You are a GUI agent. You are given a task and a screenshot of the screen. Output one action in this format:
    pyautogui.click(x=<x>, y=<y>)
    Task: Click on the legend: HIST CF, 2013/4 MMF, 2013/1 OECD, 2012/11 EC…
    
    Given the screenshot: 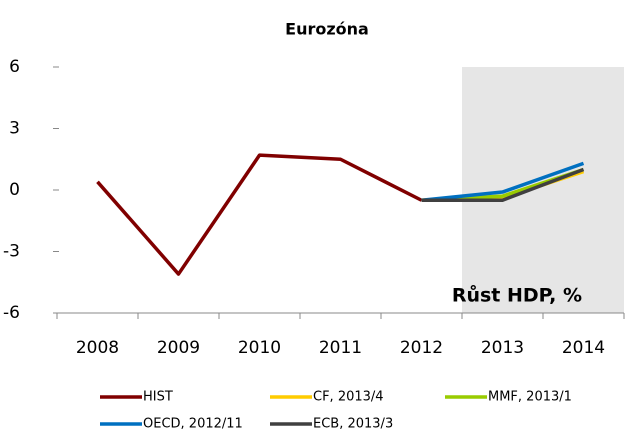 What is the action you would take?
    pyautogui.click(x=336, y=411)
    